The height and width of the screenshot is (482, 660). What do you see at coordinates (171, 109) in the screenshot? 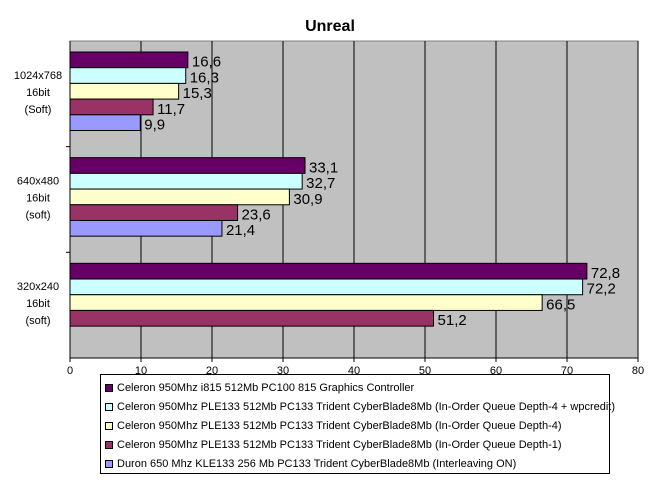
I see `data-label: 11,7` at bounding box center [171, 109].